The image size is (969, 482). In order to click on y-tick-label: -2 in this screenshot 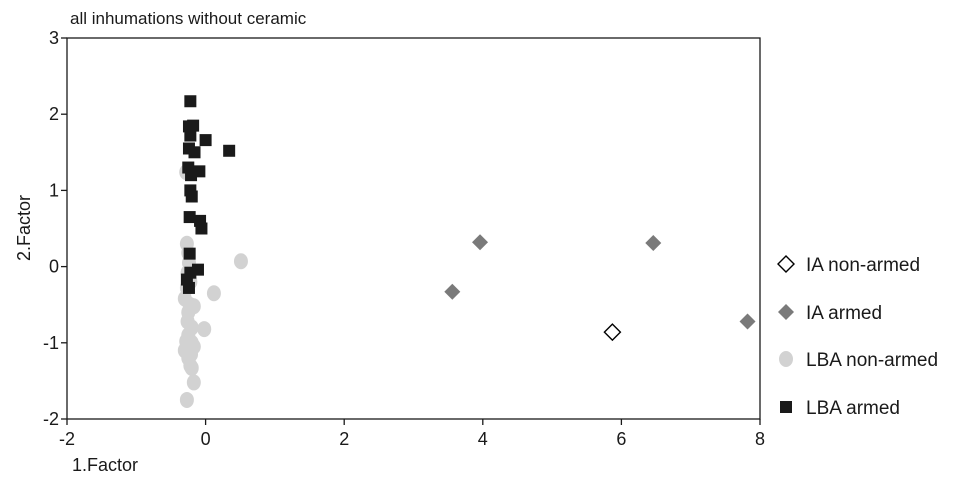, I will do `click(51, 419)`.